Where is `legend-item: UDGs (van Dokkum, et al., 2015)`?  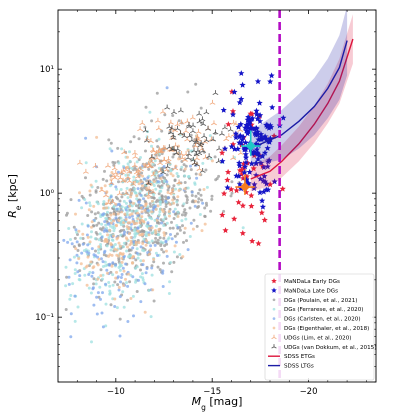 legend-item: UDGs (van Dokkum, et al., 2015) is located at coordinates (323, 347).